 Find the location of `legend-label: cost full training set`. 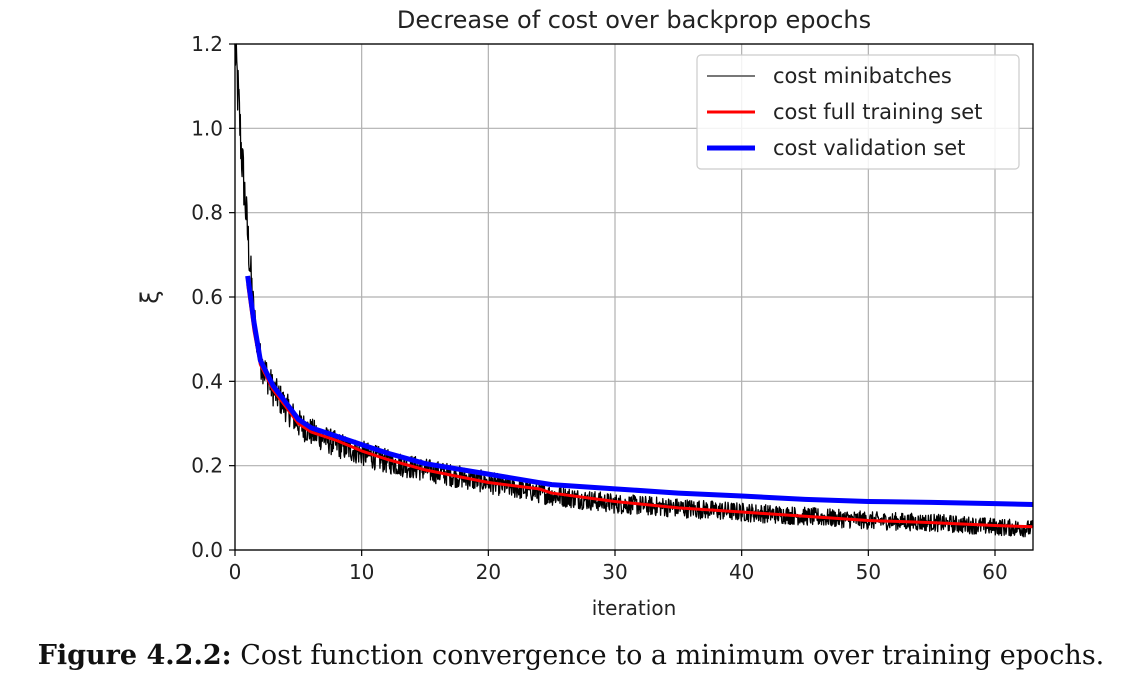

legend-label: cost full training set is located at coordinates (877, 112).